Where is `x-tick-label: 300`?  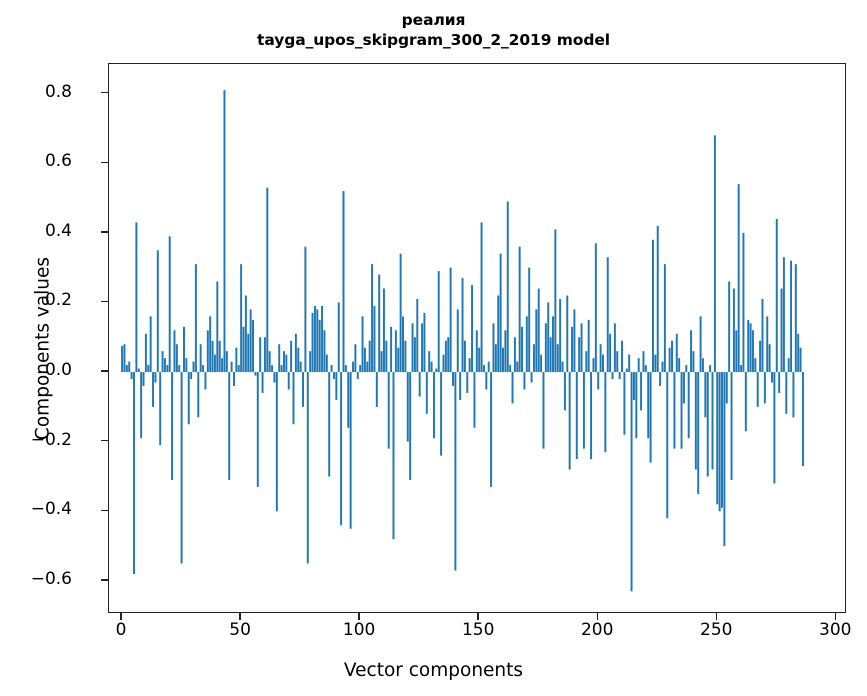 x-tick-label: 300 is located at coordinates (835, 630).